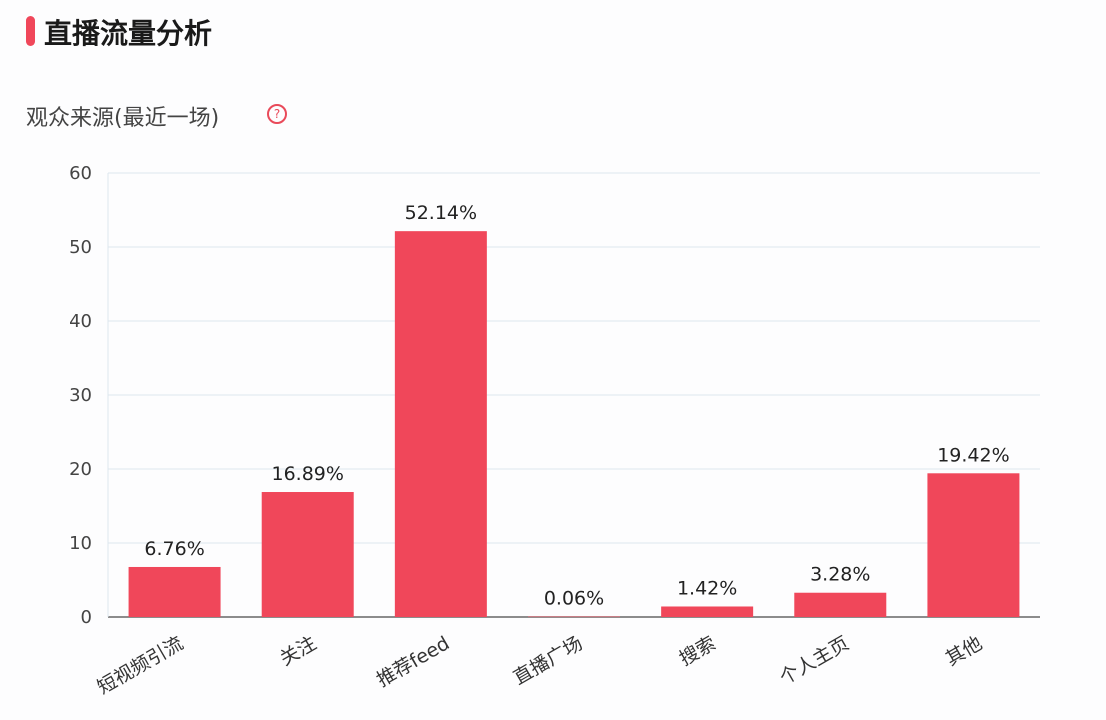 The image size is (1106, 720). What do you see at coordinates (80, 395) in the screenshot?
I see `y-tick-label: 30` at bounding box center [80, 395].